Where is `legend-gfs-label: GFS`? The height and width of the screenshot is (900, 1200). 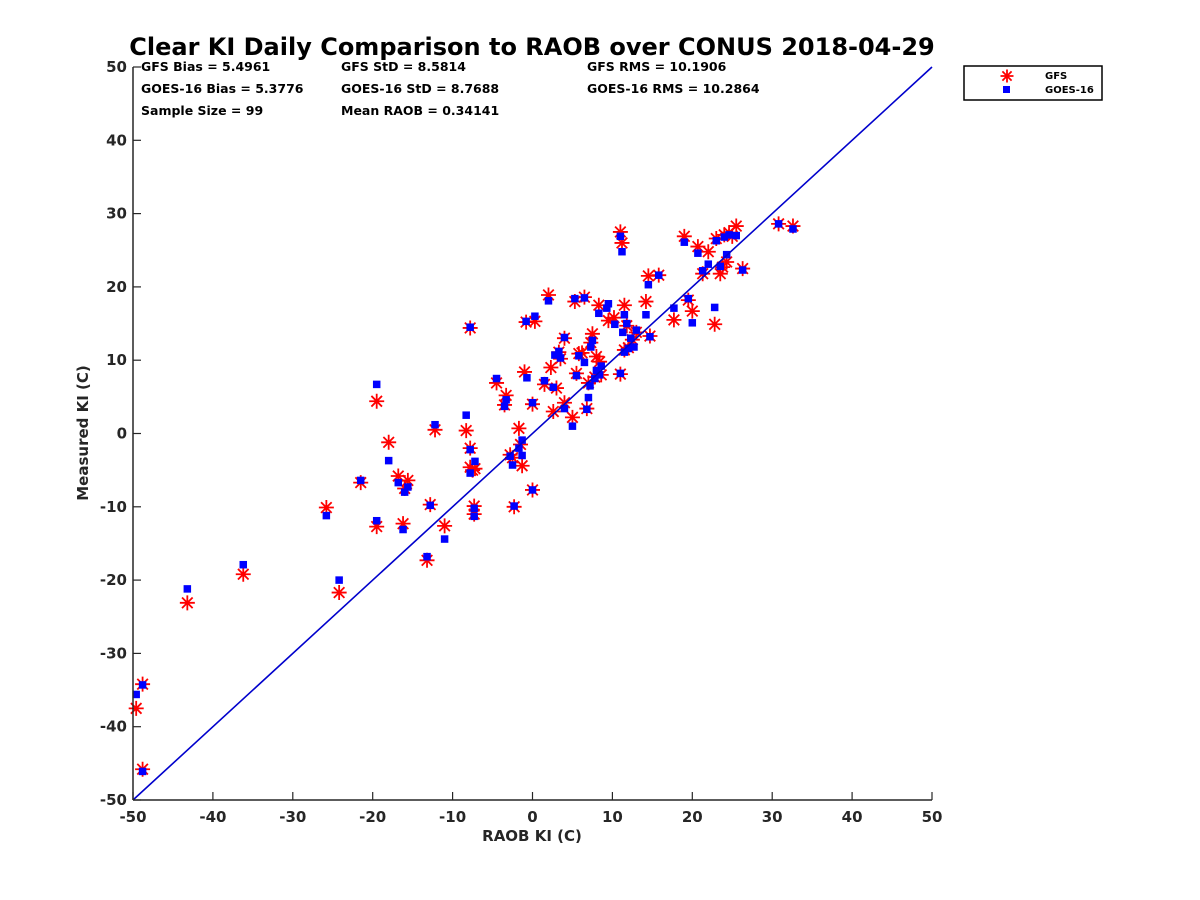
legend-gfs-label: GFS is located at coordinates (1056, 76).